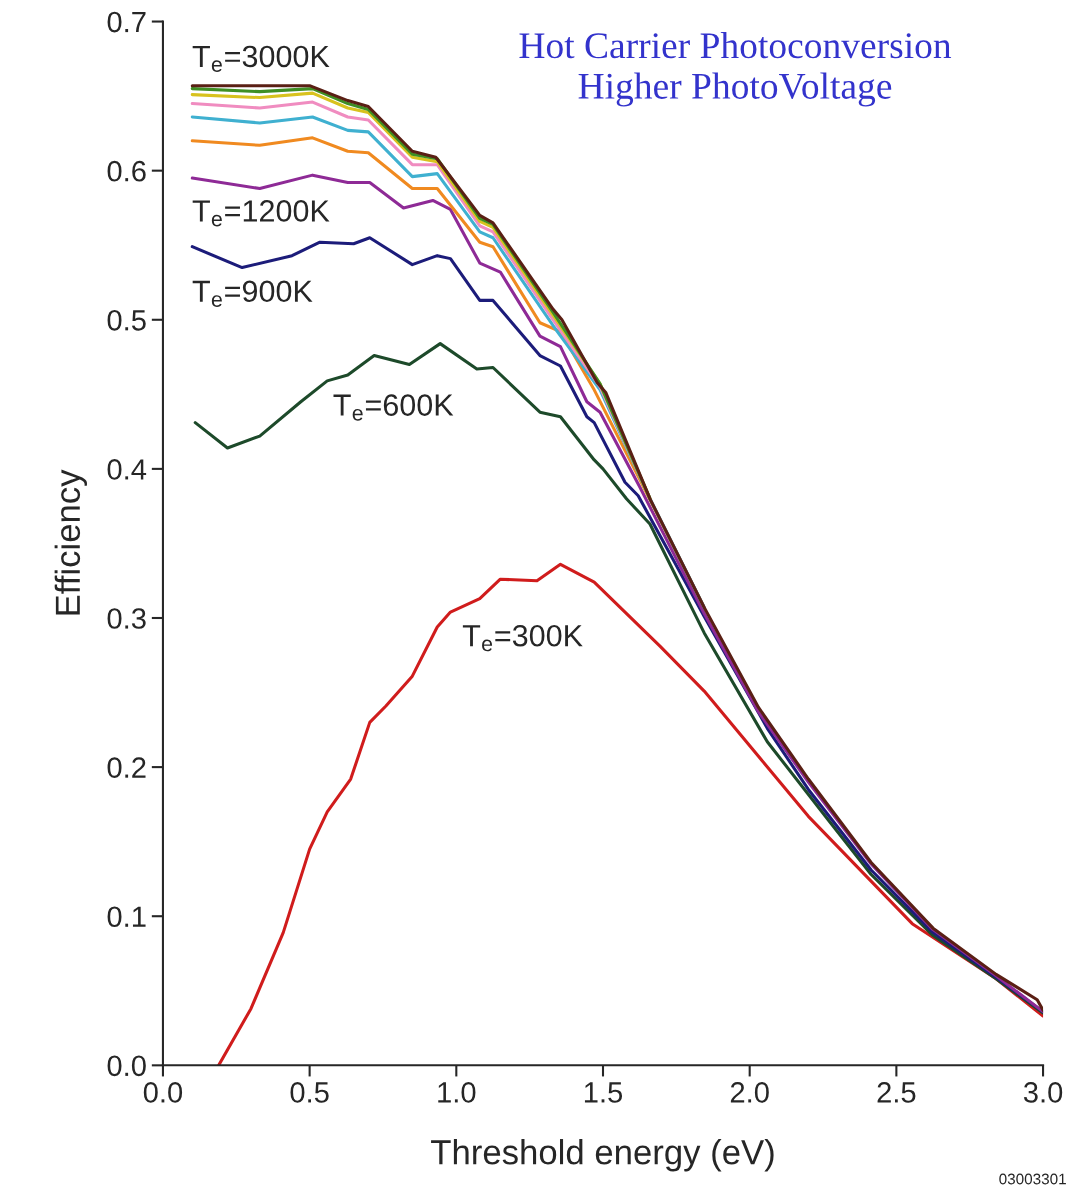 This screenshot has width=1072, height=1197. Describe the element at coordinates (127, 469) in the screenshot. I see `y-tick-label: 0.4` at that location.